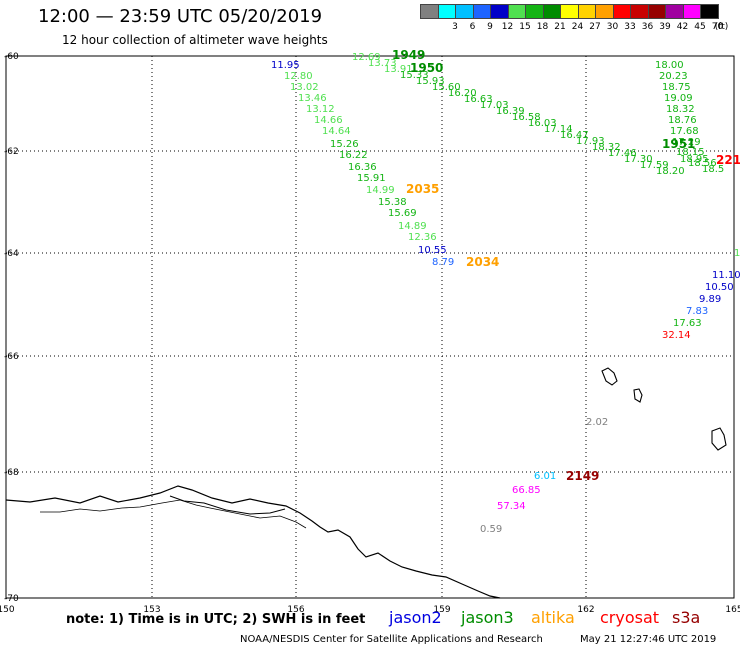 Image resolution: width=740 pixels, height=650 pixels. I want to click on wave-height-value: 66.85, so click(526, 490).